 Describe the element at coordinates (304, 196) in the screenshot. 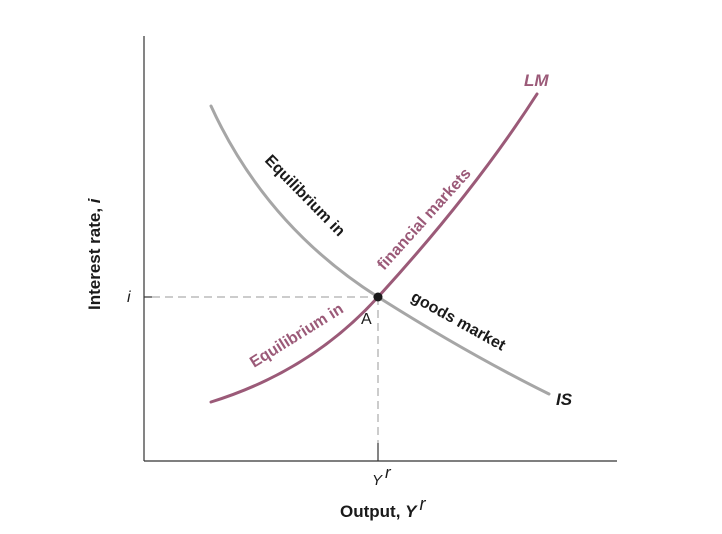

I see `is-text-equilibrium: Equilibrium in` at that location.